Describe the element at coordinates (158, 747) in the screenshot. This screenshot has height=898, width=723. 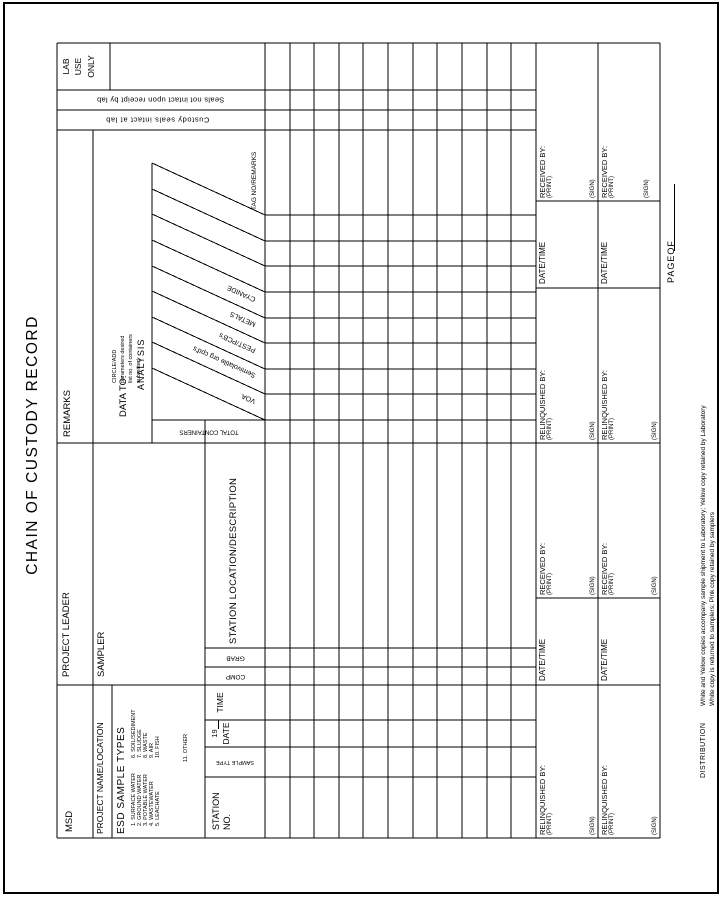
I see `esd-type-10: 10. FISH` at that location.